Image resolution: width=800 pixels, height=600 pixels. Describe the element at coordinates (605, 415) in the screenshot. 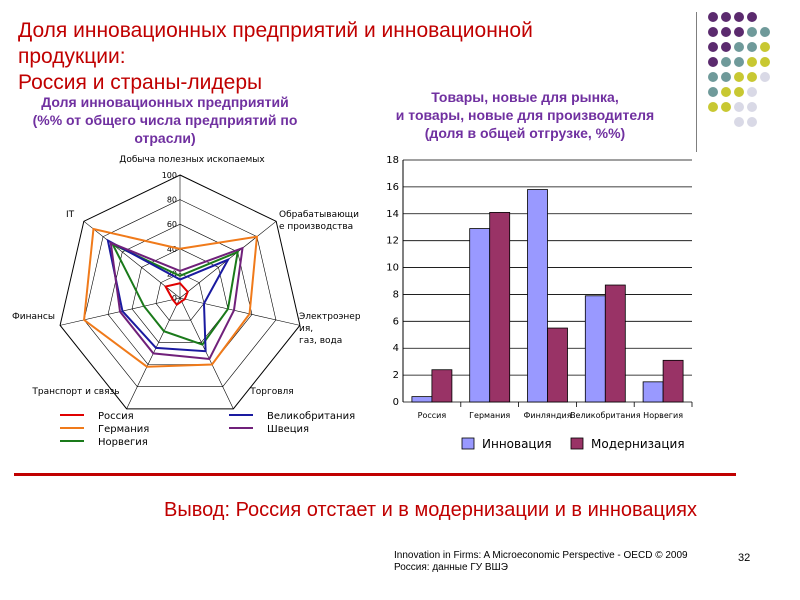

I see `bar-category-label: Великобритания` at that location.